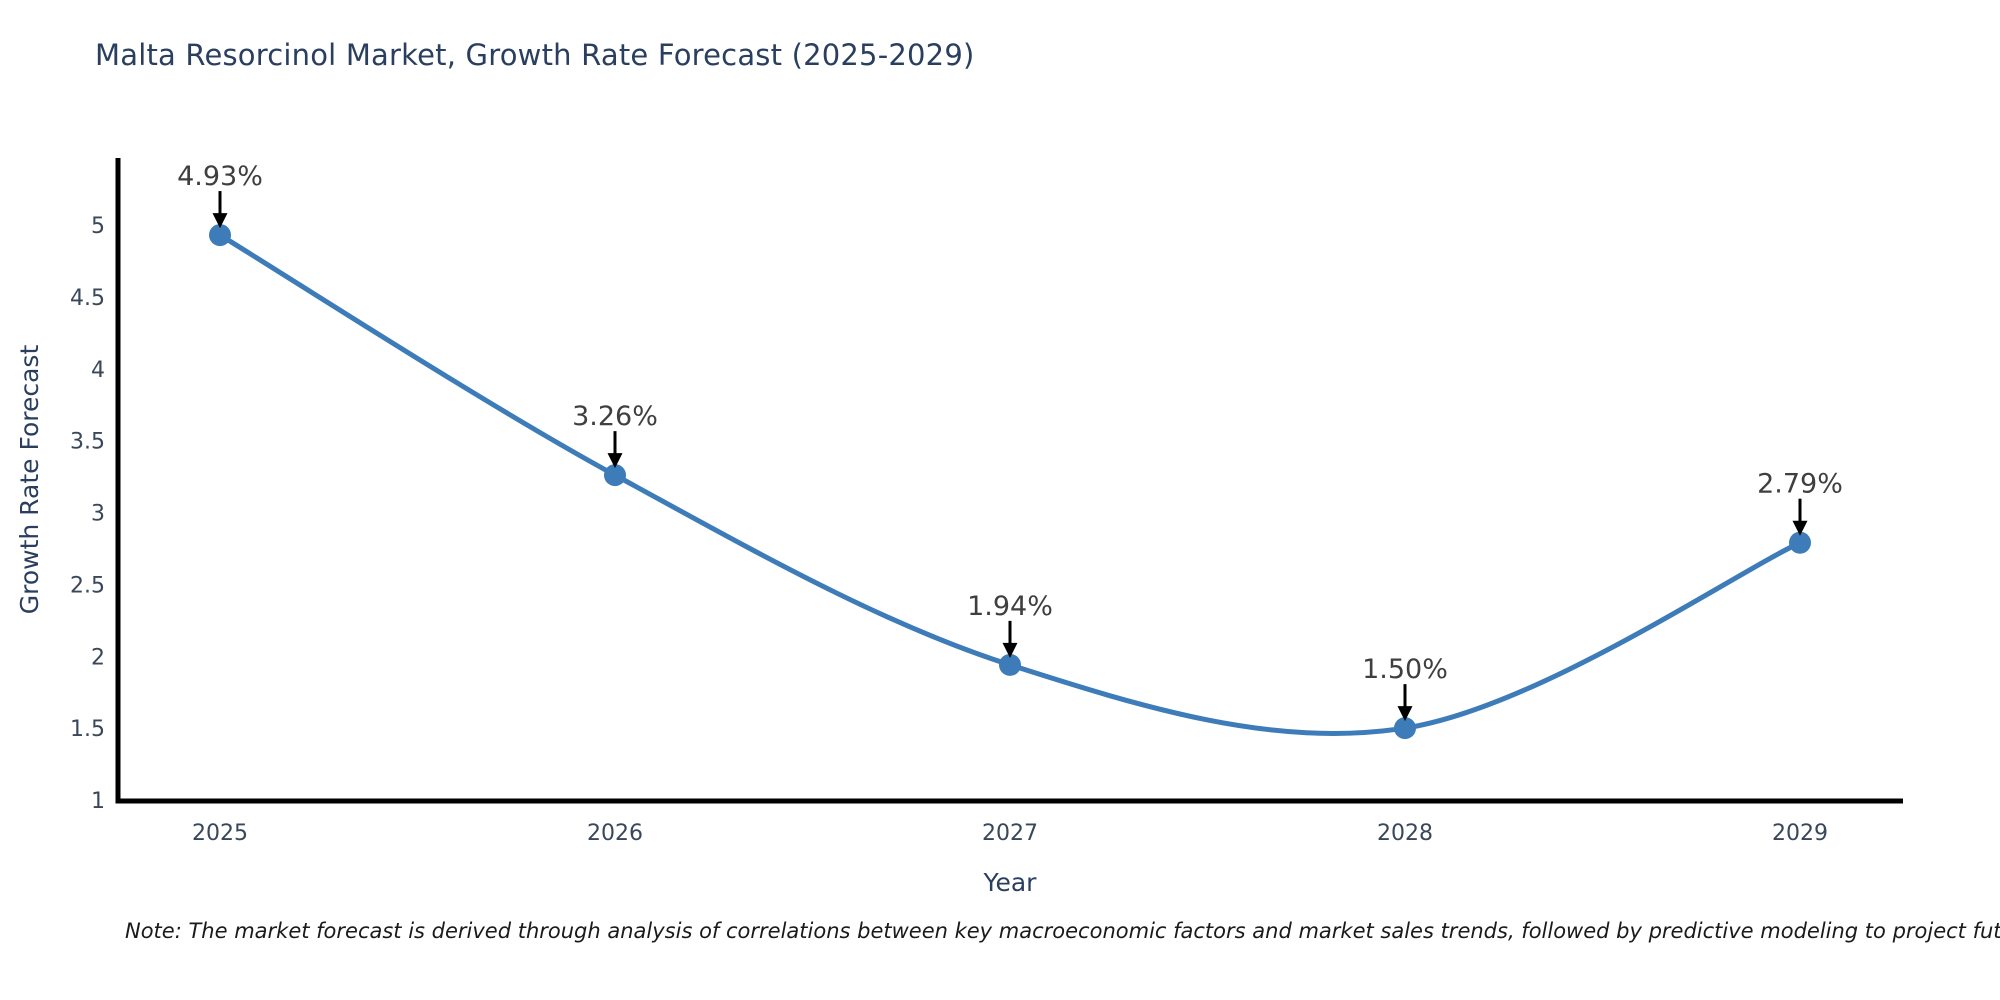 This screenshot has width=2000, height=1000. I want to click on annotation-label: 3.26%, so click(615, 416).